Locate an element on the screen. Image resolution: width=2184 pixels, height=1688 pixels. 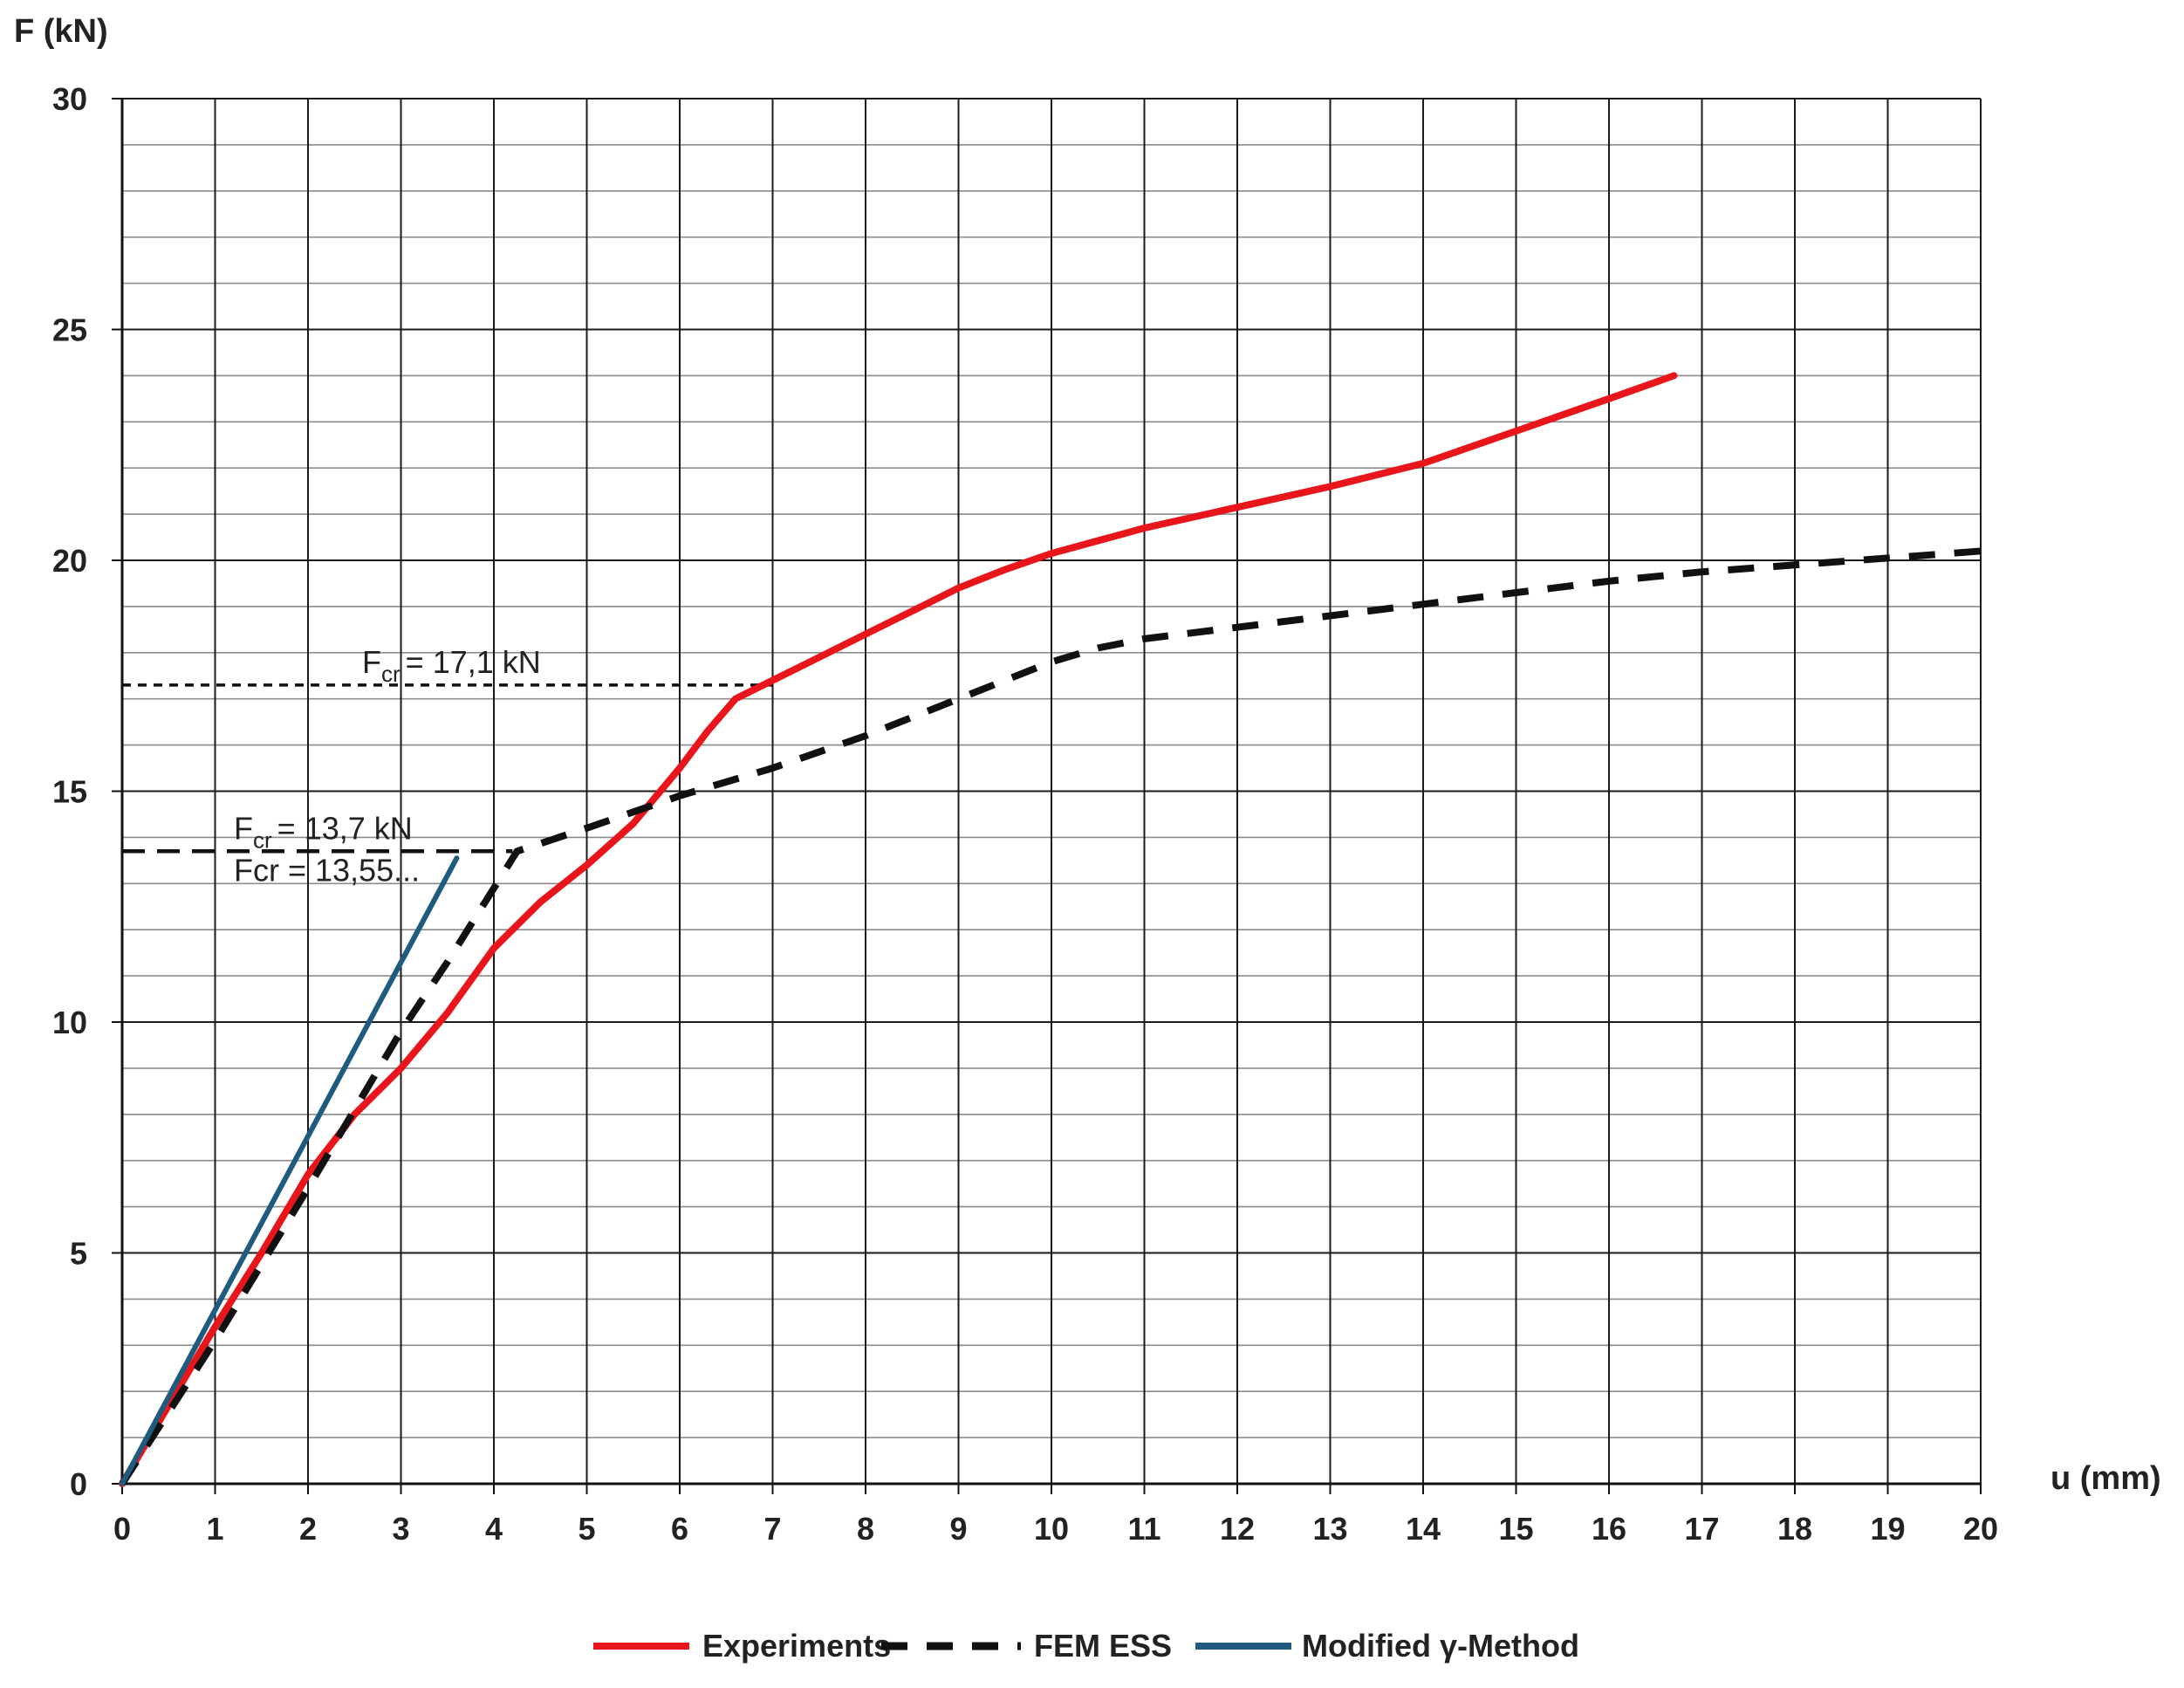
legend: Experiments FEM ESS Modified γ-Method is located at coordinates (1086, 1646).